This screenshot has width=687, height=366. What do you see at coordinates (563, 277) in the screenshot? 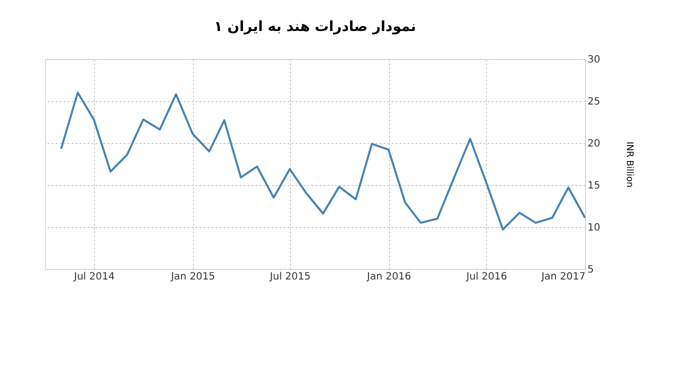
I see `x-tick-label: Jan 2017` at bounding box center [563, 277].